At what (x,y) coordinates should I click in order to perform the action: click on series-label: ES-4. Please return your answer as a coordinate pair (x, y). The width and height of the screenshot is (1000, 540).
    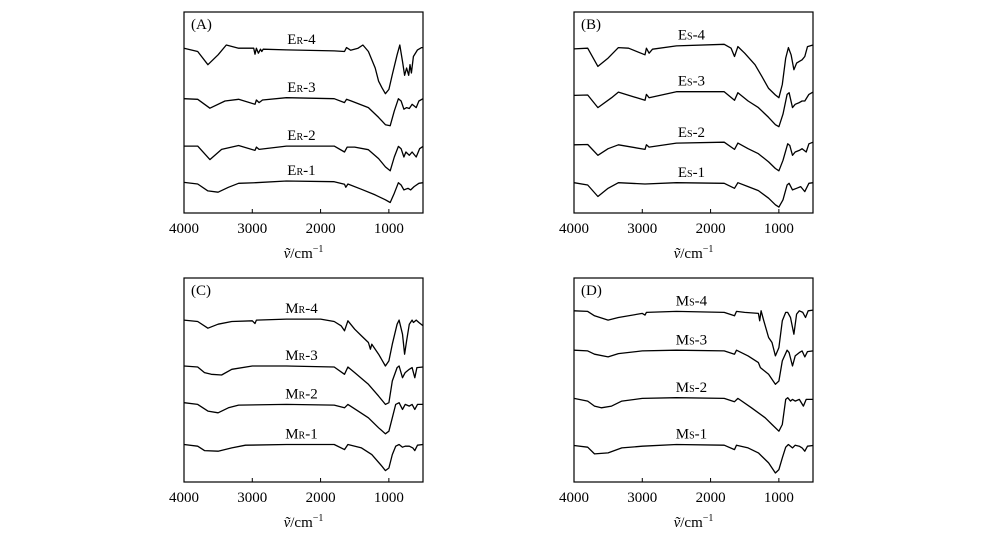
    Looking at the image, I should click on (692, 35).